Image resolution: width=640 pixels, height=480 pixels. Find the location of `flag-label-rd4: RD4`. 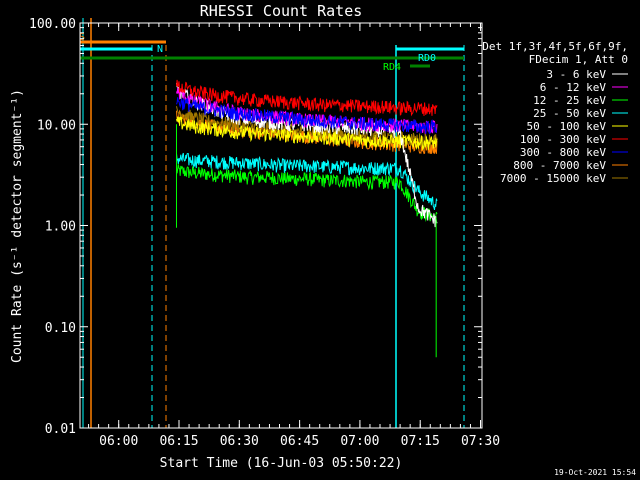

flag-label-rd4: RD4 is located at coordinates (392, 67).